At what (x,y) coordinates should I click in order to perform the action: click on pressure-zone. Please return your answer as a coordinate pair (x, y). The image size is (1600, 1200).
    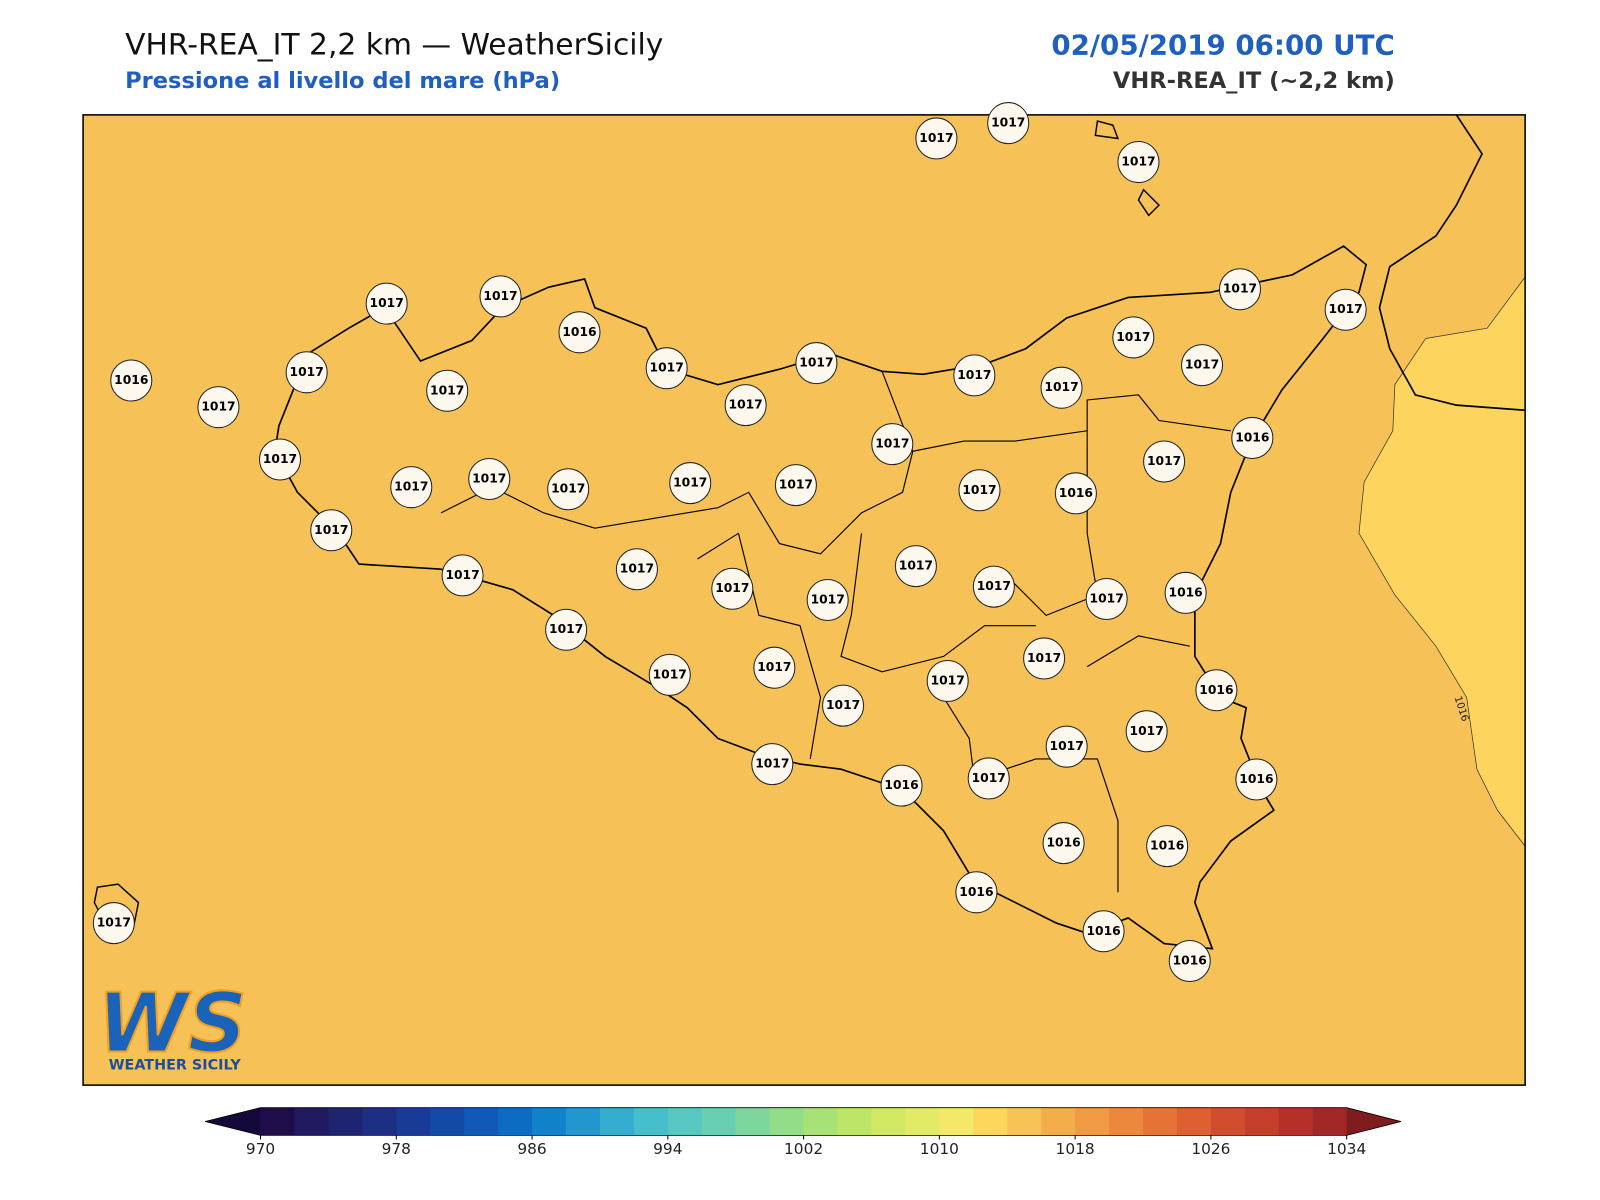
    Looking at the image, I should click on (1442, 561).